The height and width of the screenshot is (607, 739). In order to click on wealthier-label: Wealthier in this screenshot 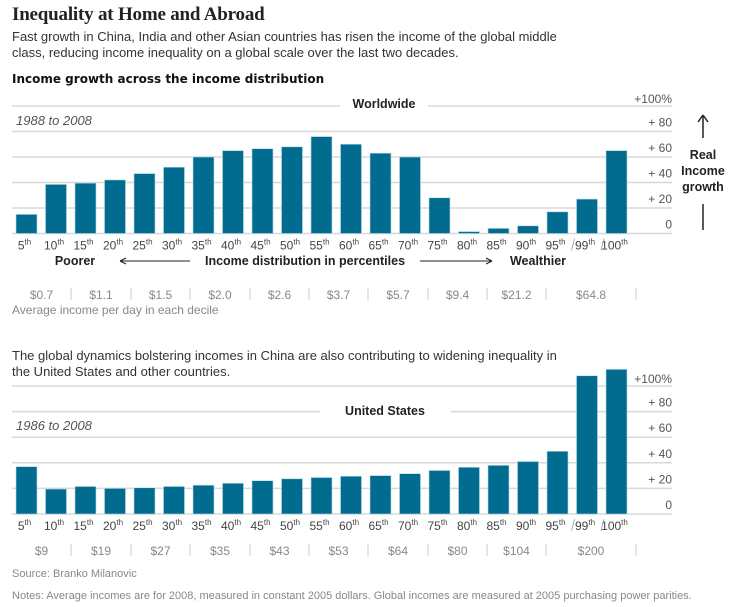, I will do `click(538, 261)`.